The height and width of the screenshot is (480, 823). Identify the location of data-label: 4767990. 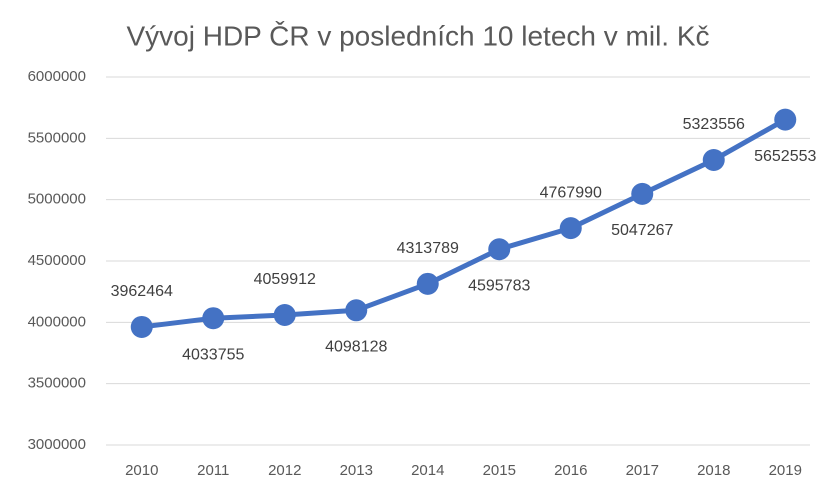
(571, 192).